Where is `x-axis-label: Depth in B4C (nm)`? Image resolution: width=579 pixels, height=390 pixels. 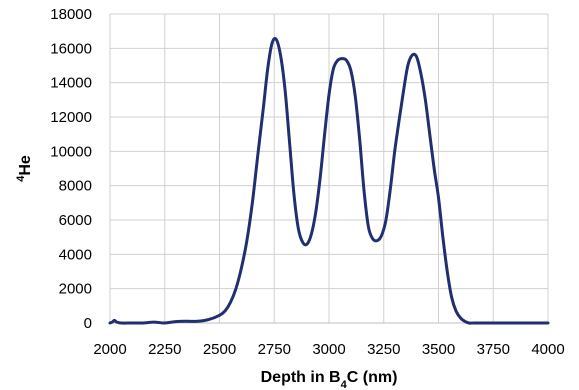 x-axis-label: Depth in B4C (nm) is located at coordinates (329, 379).